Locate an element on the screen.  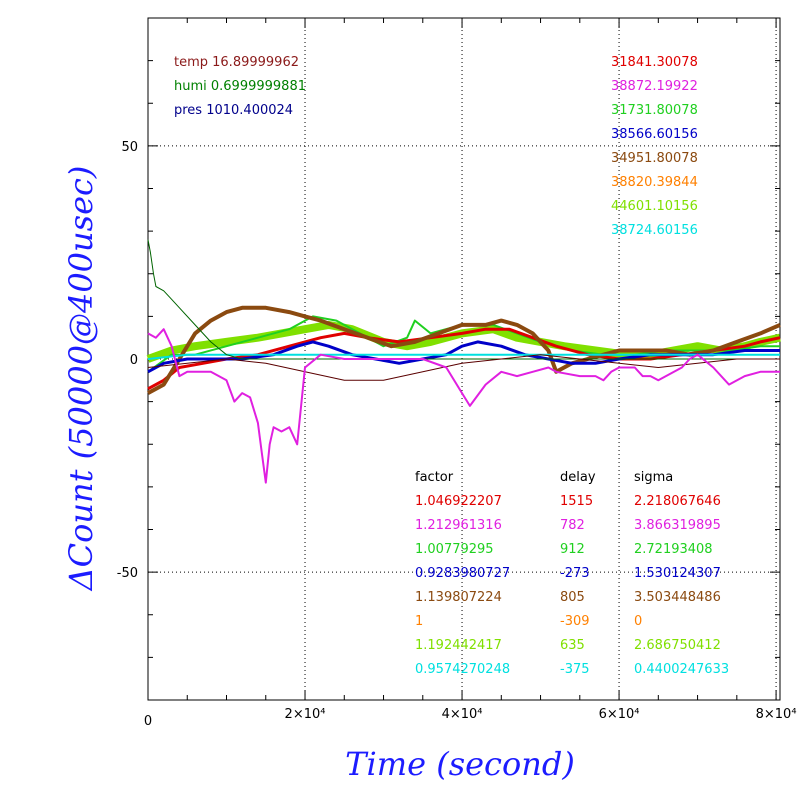
table-cell-sigma: 3.866319895 is located at coordinates (677, 525).